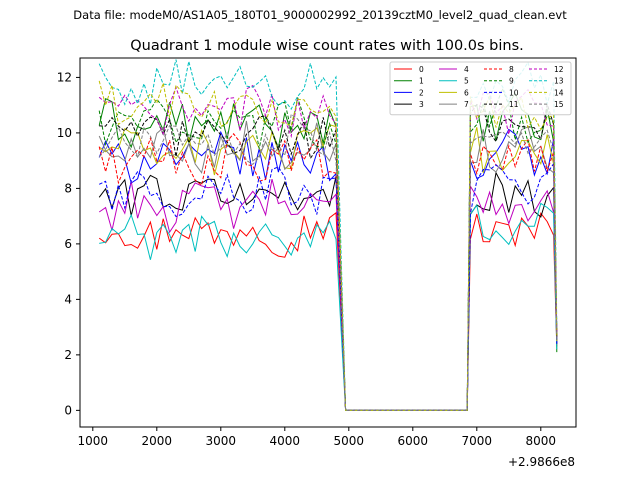 Image resolution: width=640 pixels, height=480 pixels. What do you see at coordinates (511, 81) in the screenshot?
I see `legend-label-9: 9` at bounding box center [511, 81].